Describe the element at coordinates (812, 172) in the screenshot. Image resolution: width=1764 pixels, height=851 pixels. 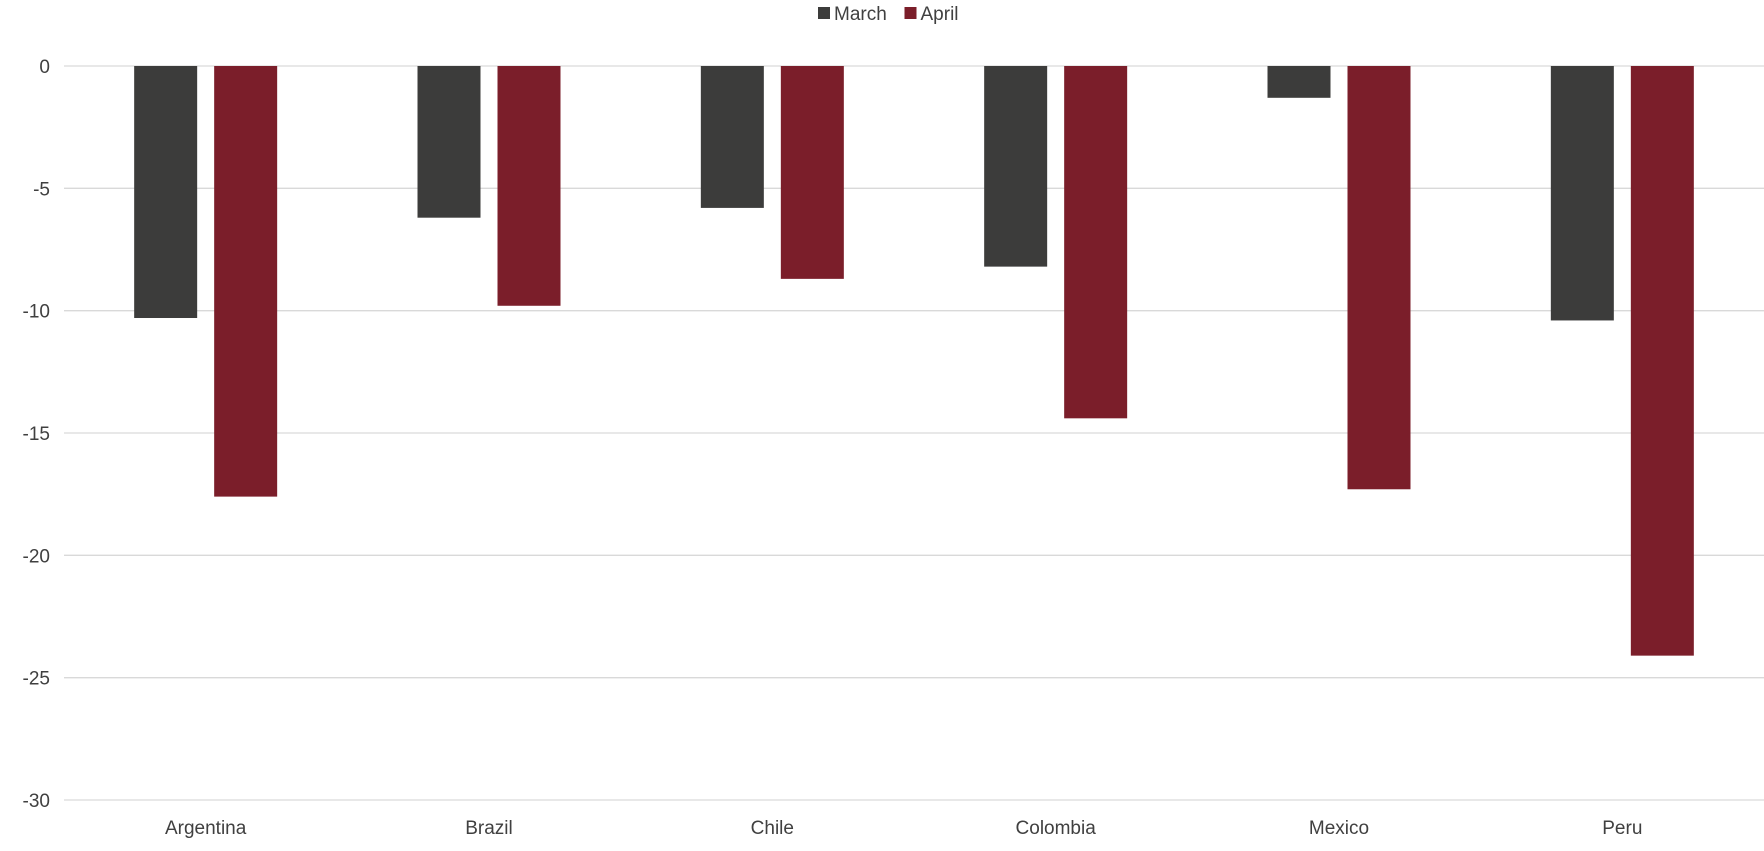
I see `bar-april-chile` at that location.